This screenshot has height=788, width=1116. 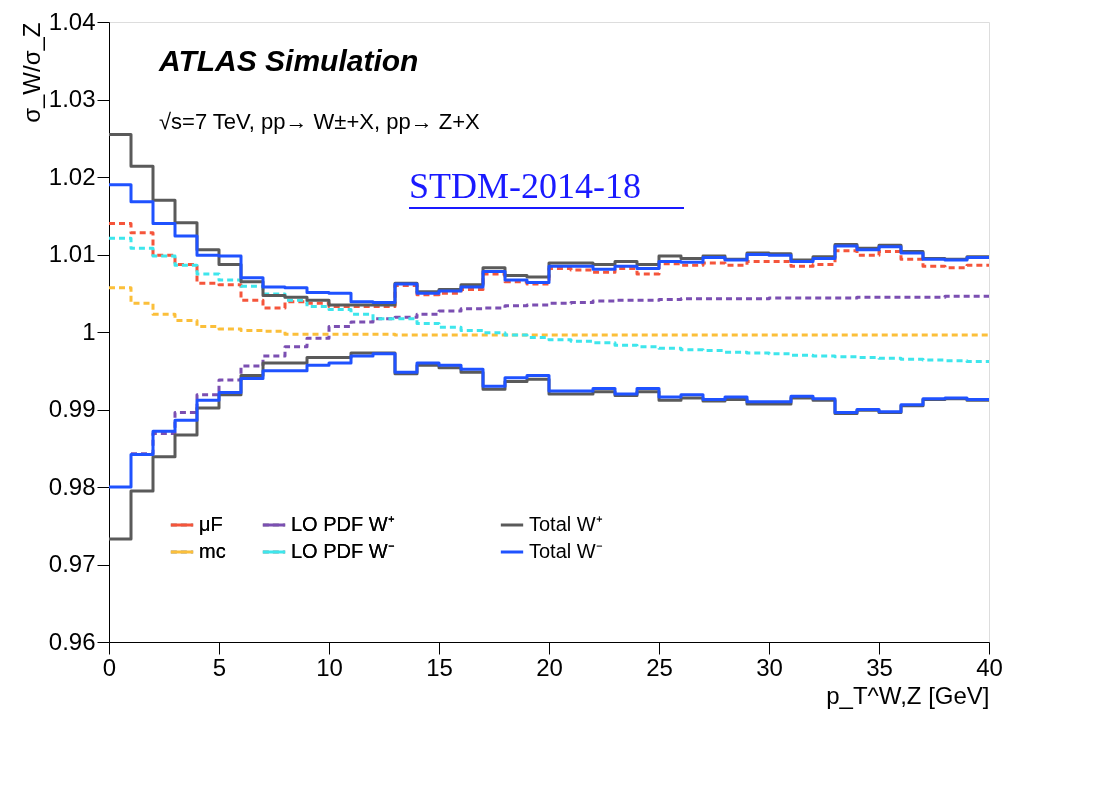 I want to click on legend-label: μF, so click(x=211, y=524).